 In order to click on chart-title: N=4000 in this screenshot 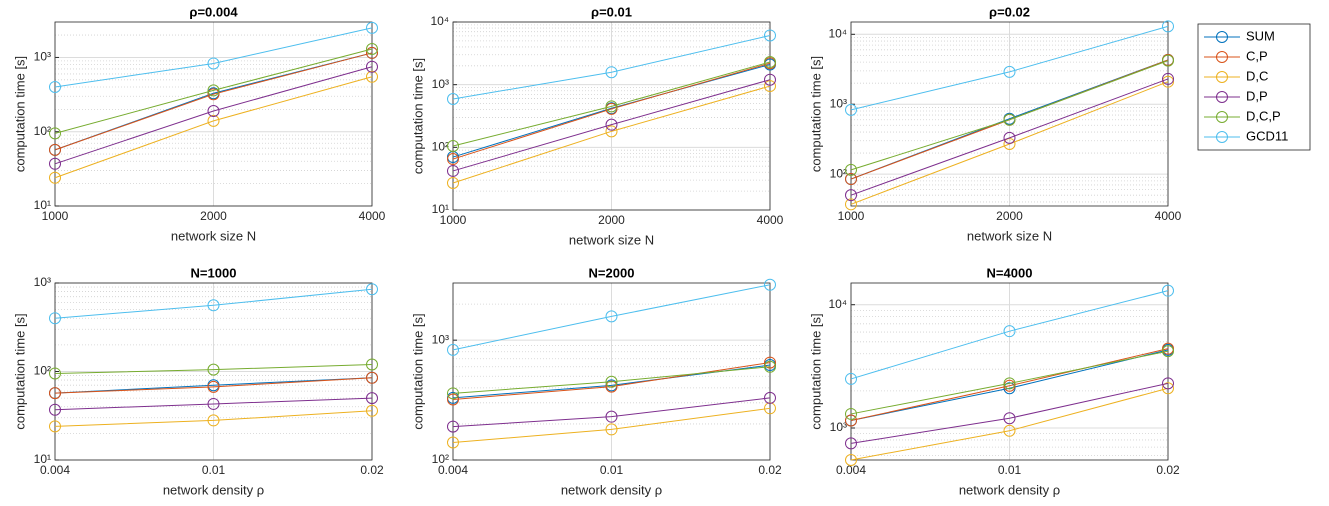, I will do `click(1010, 272)`.